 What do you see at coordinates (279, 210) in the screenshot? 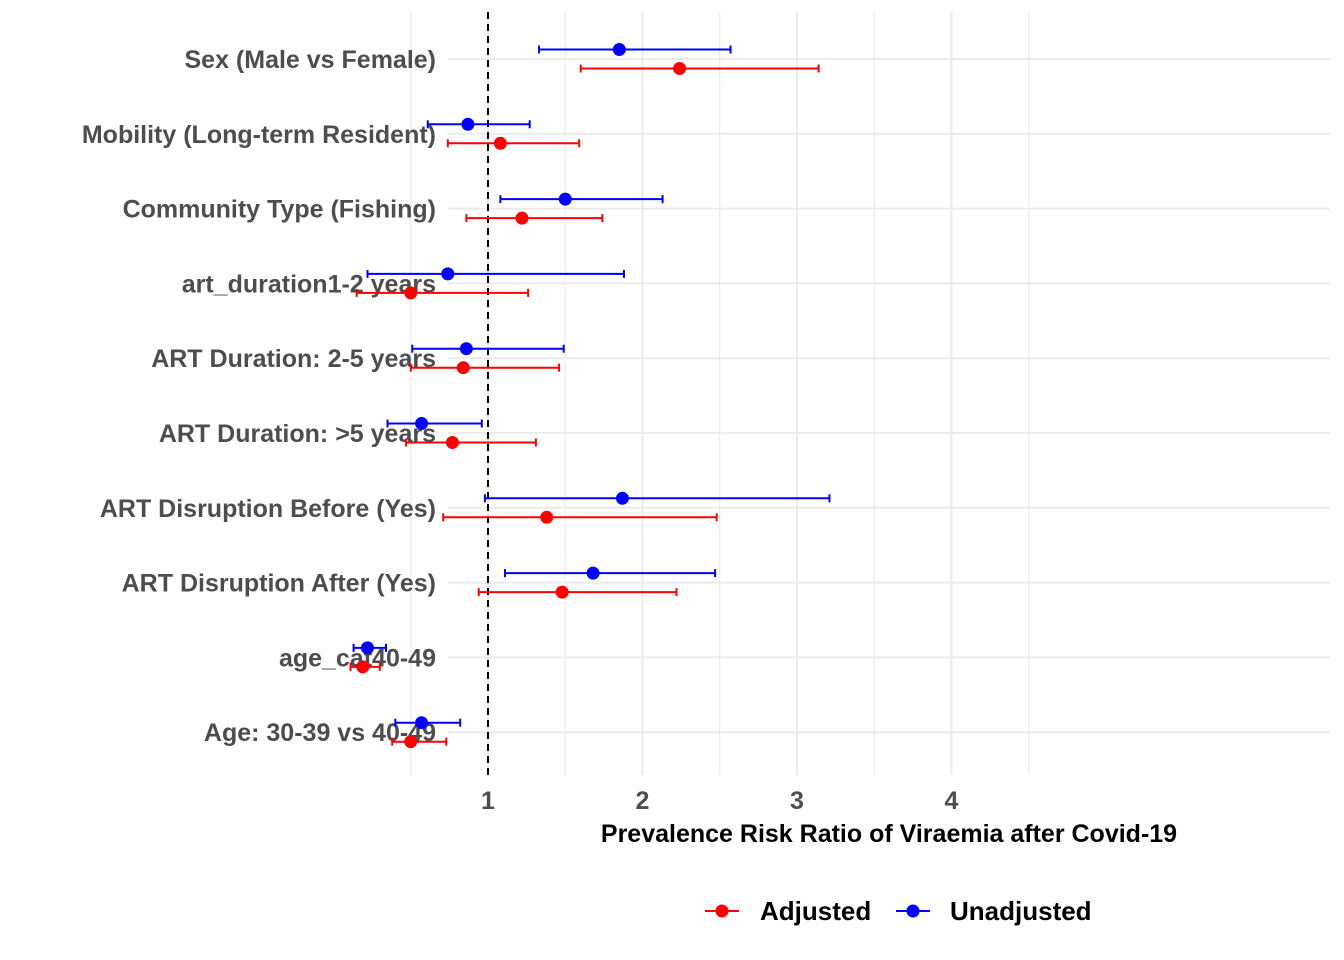
I see `category-label: Community Type (Fishing)` at bounding box center [279, 210].